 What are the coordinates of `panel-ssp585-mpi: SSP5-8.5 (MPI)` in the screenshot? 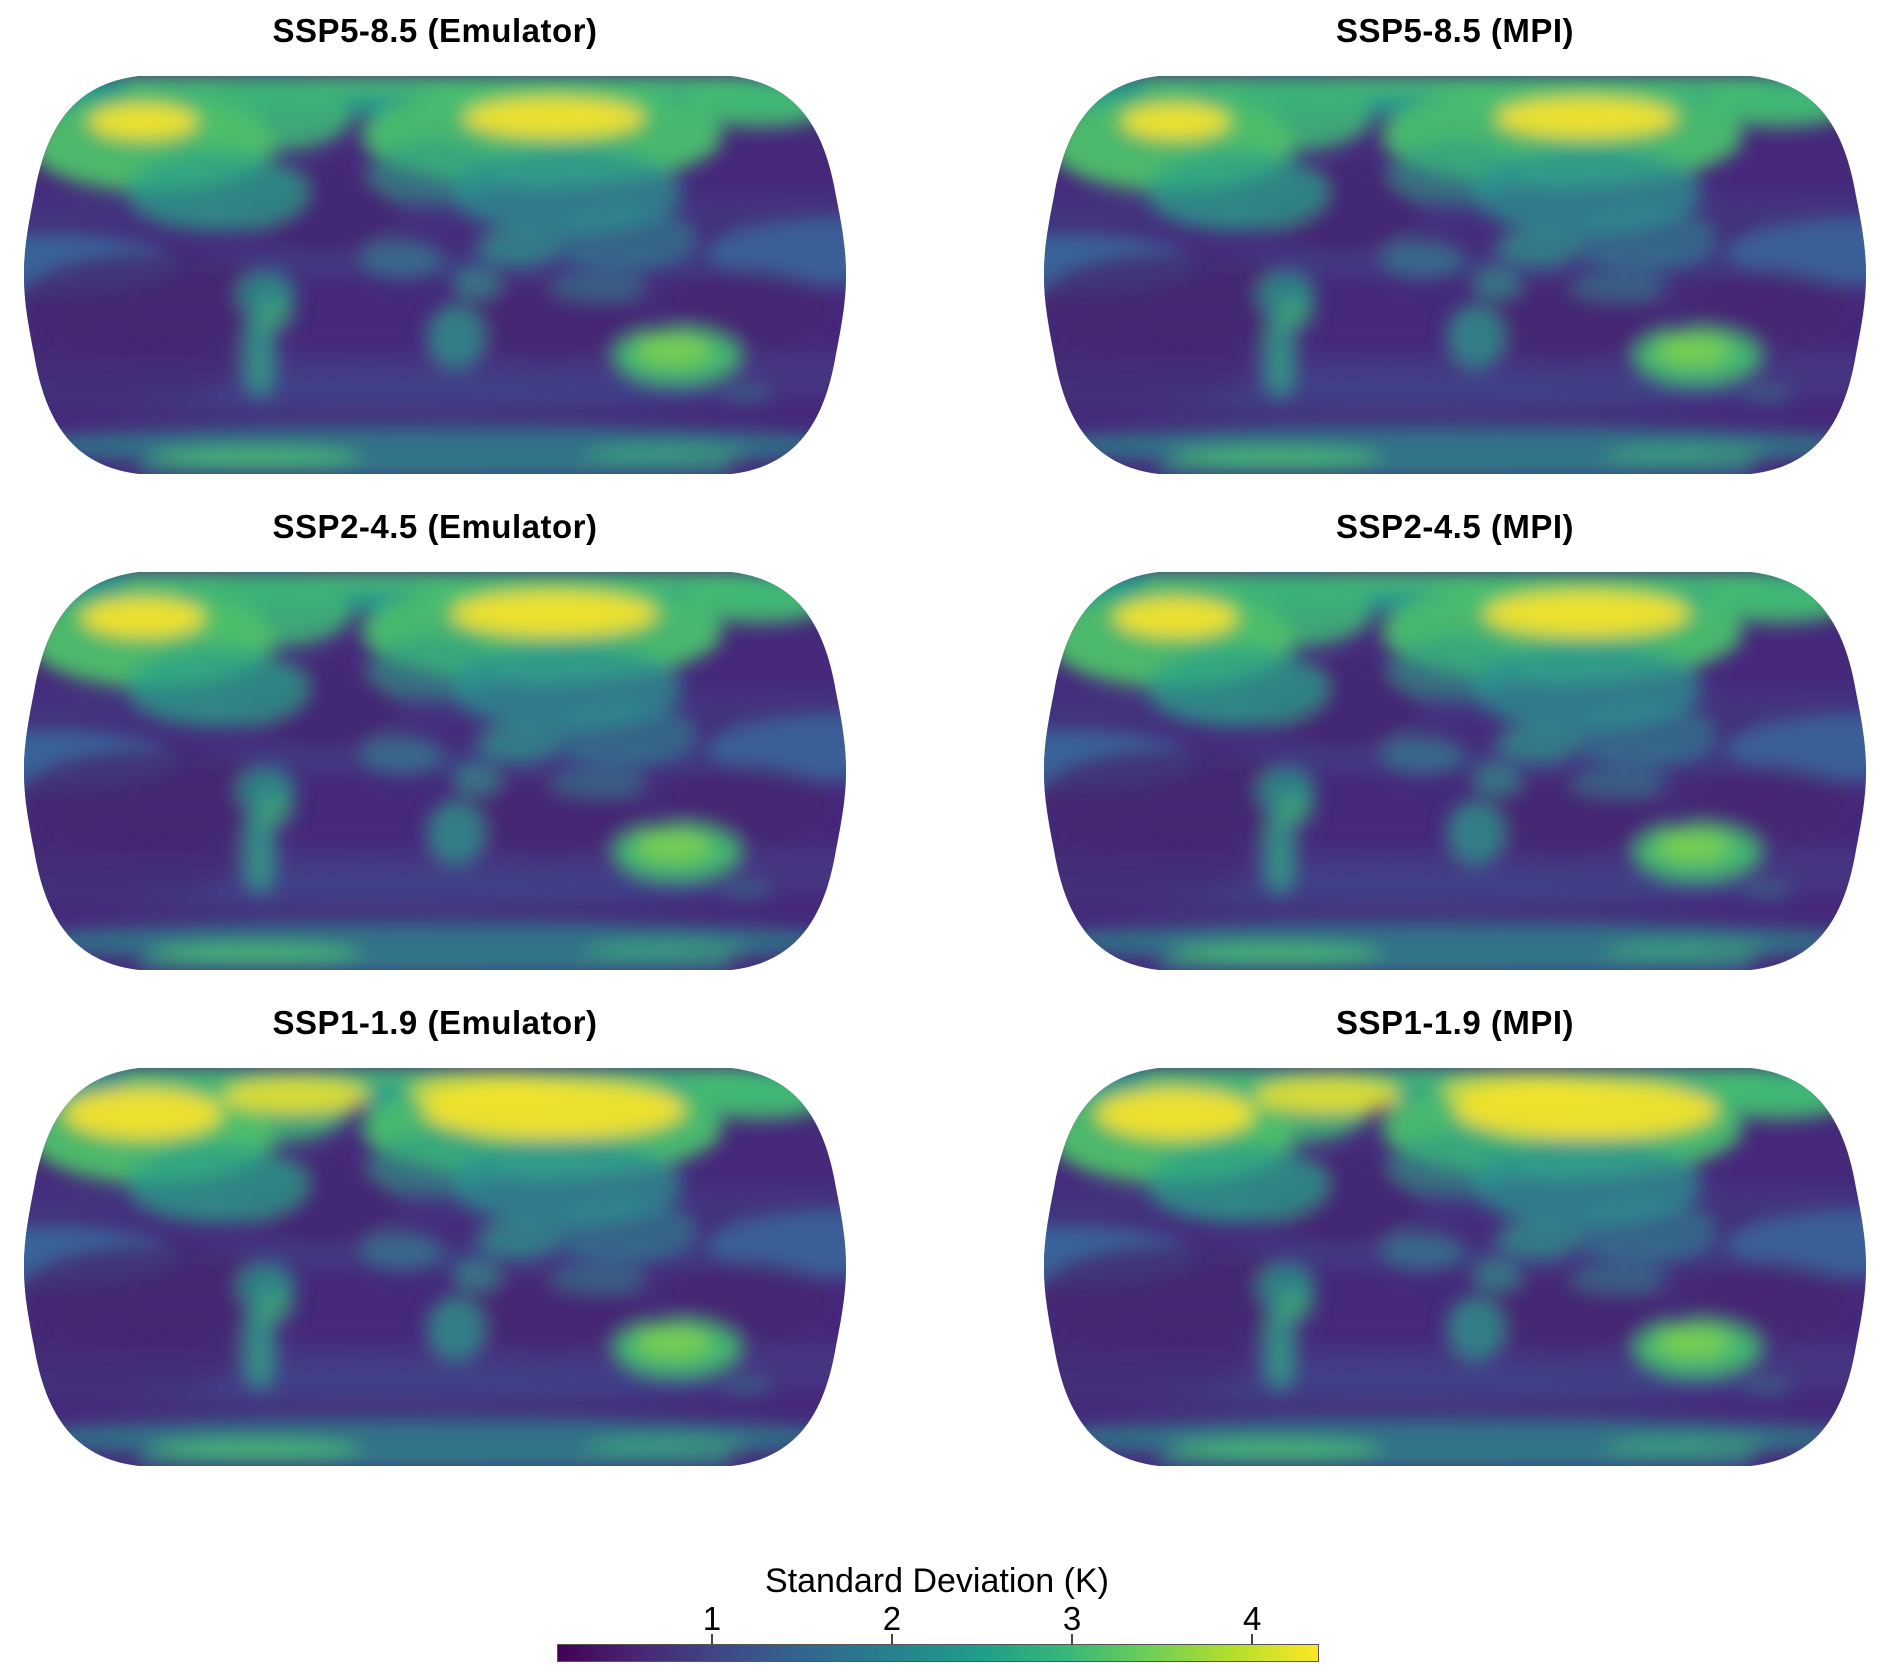 It's located at (1455, 242).